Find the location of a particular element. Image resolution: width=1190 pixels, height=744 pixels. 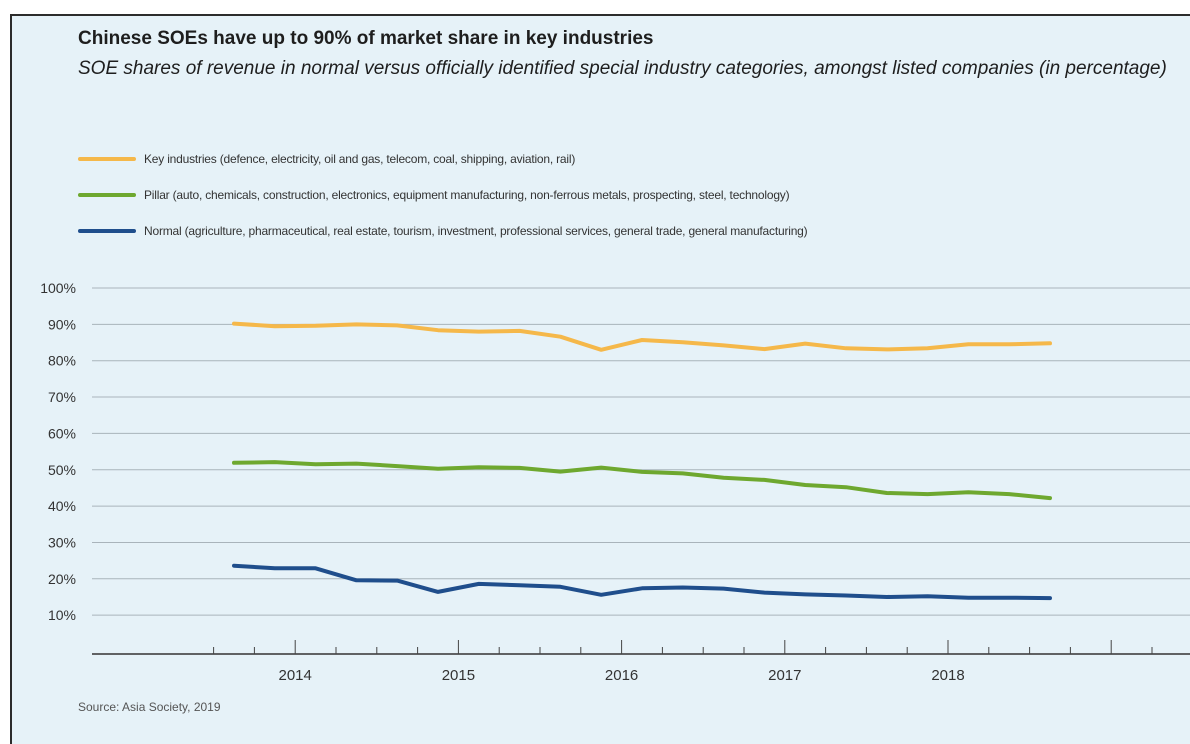

y-tick-label: 80% is located at coordinates (62, 361).